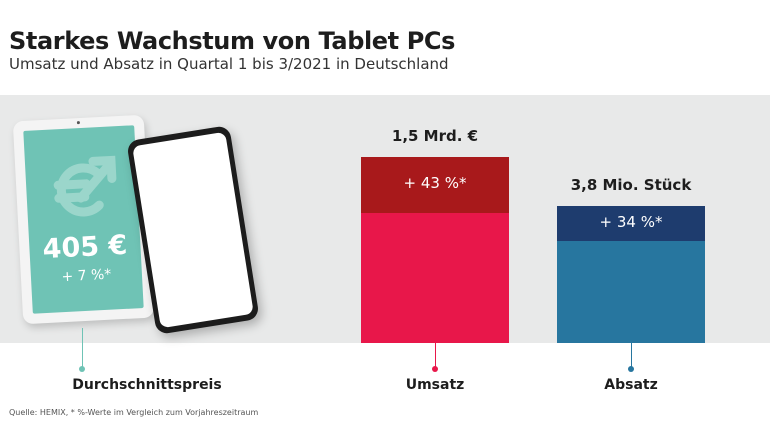 The width and height of the screenshot is (770, 437). Describe the element at coordinates (86, 276) in the screenshot. I see `average-price-change: + 7 %*` at that location.